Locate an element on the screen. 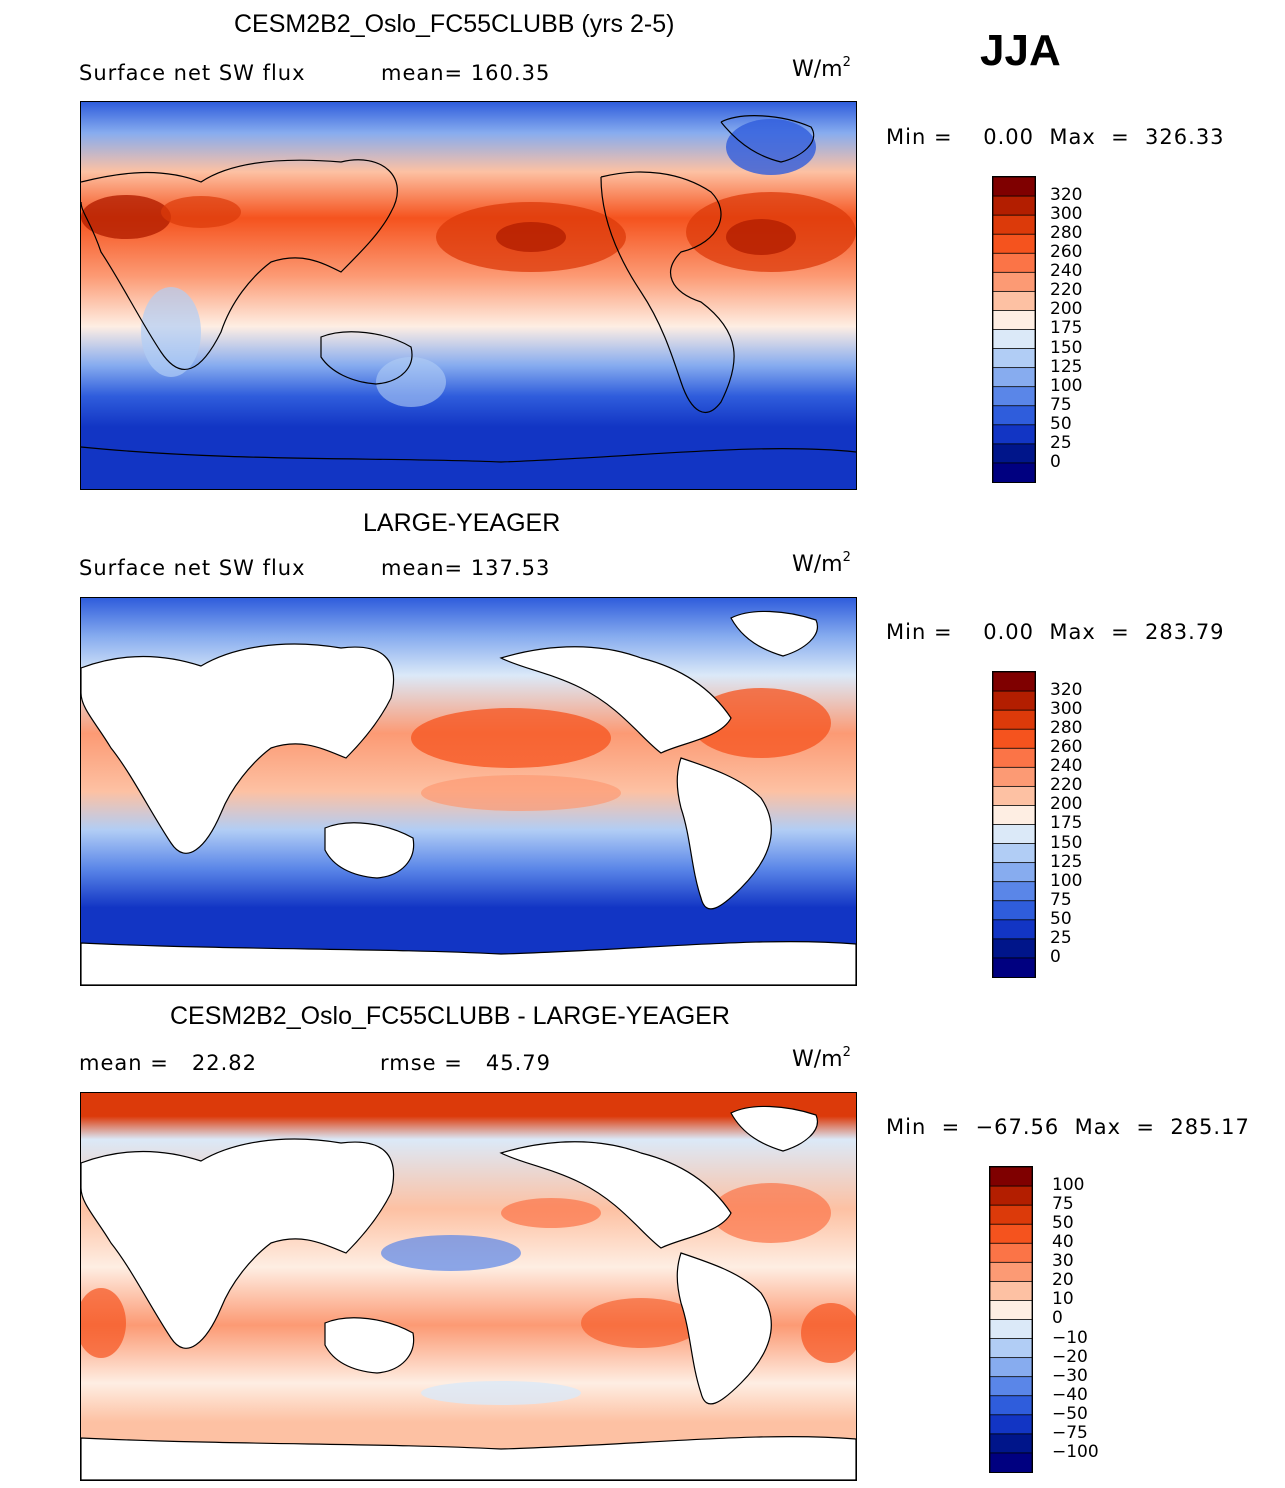 The width and height of the screenshot is (1285, 1488). panel2-colorbar-tick-label: 50 is located at coordinates (1061, 918).